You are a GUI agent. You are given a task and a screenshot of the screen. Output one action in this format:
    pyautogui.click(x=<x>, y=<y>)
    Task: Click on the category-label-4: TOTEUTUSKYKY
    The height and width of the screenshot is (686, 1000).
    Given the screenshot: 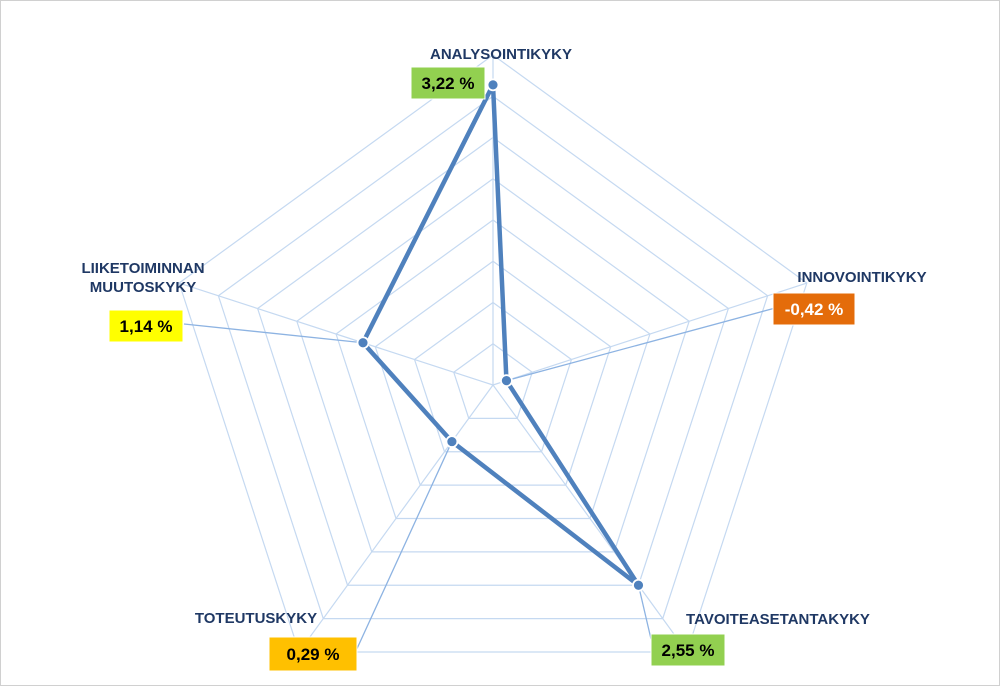 What is the action you would take?
    pyautogui.click(x=256, y=618)
    